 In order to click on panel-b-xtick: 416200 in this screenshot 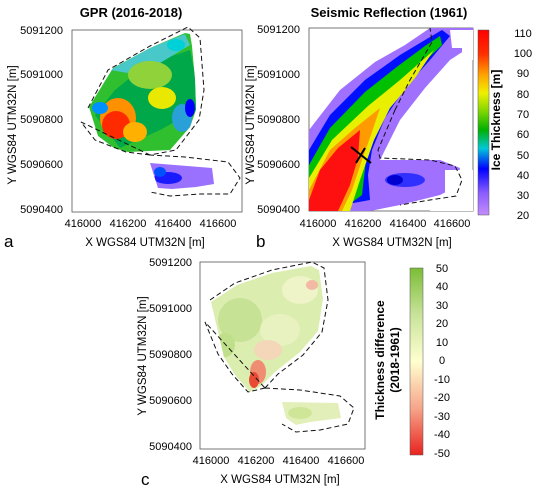, I will do `click(363, 224)`.